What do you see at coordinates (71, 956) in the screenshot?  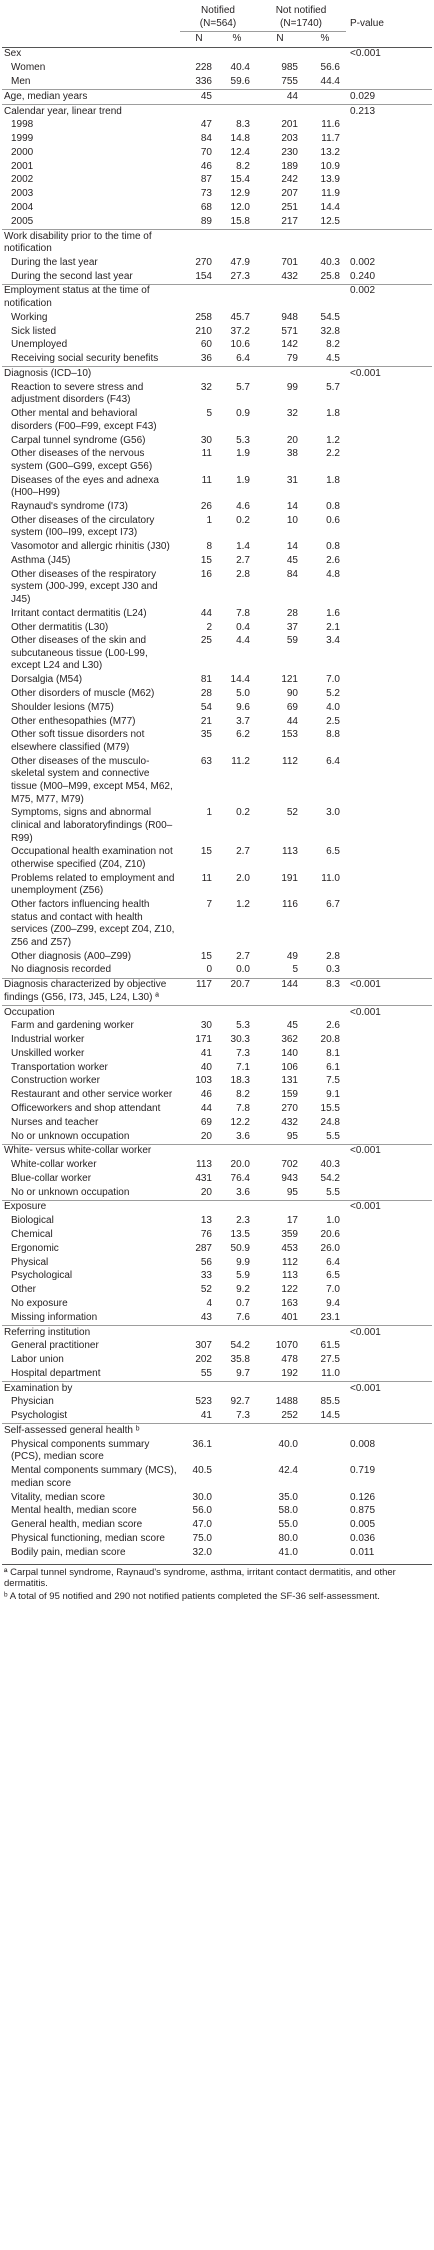 I see `row-label: Other diagnosis (A00–Z99)` at bounding box center [71, 956].